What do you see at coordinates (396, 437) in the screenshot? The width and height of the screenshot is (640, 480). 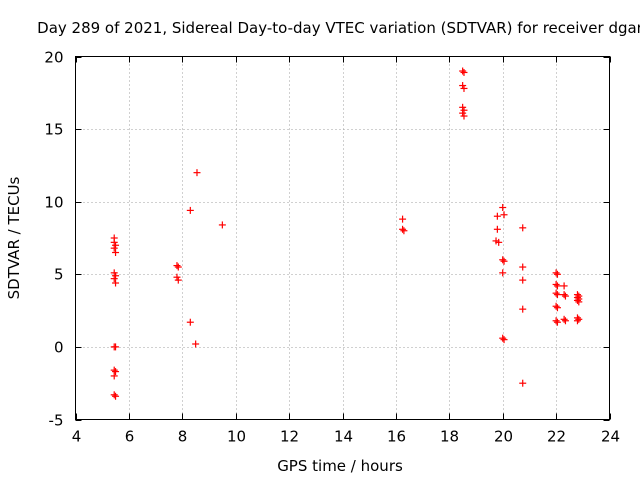 I see `x-tick-label: 16` at bounding box center [396, 437].